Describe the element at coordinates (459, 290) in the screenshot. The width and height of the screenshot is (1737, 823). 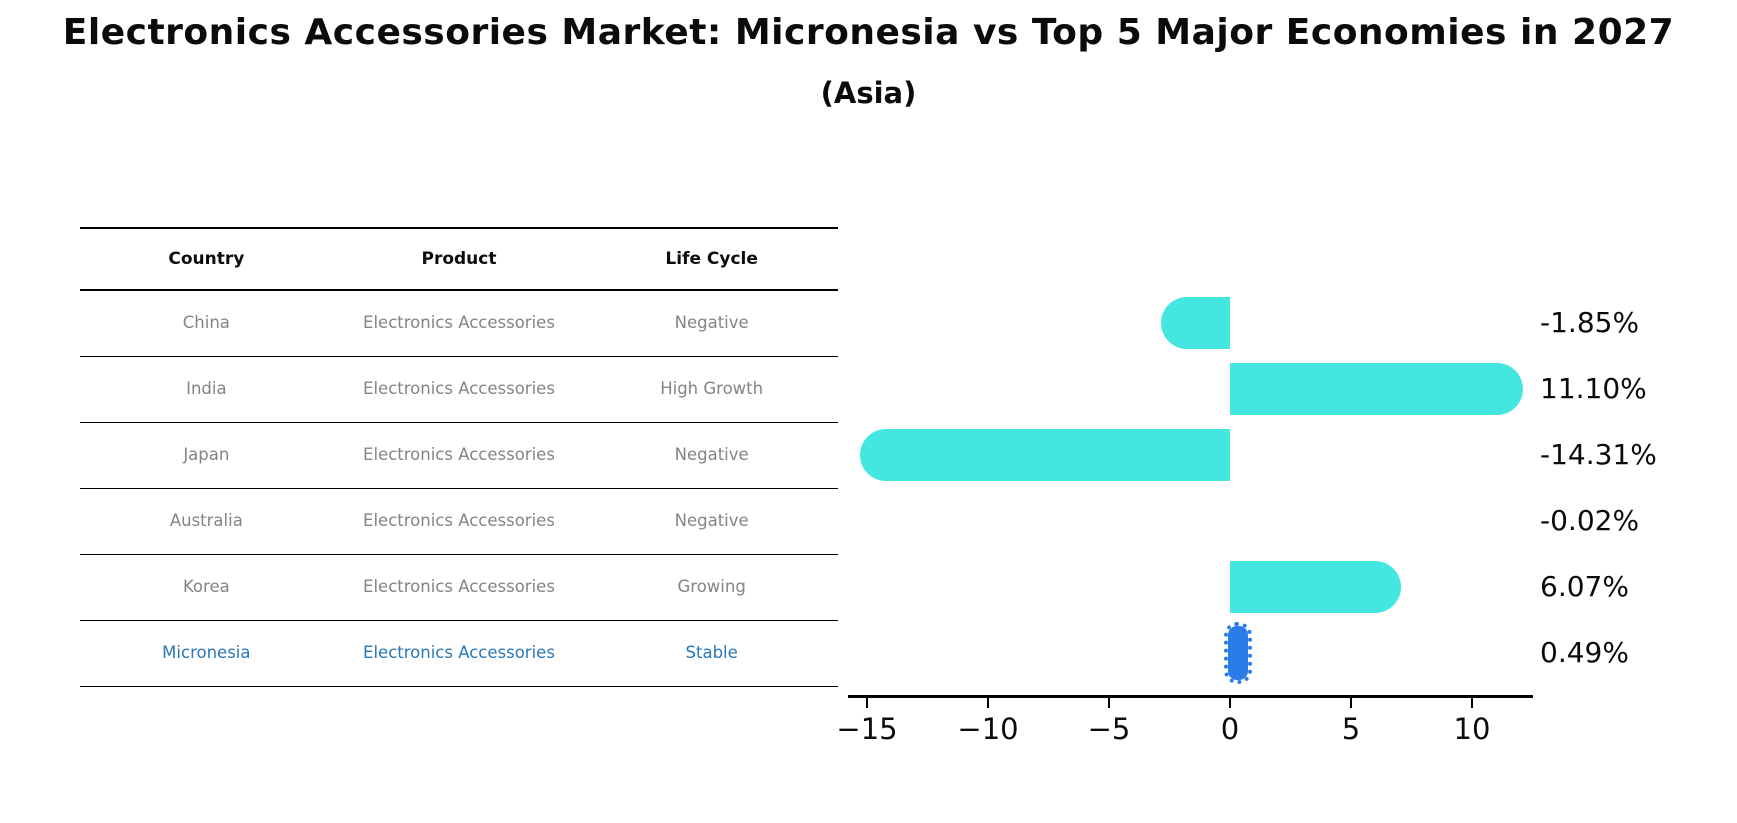
I see `table-header-rule` at that location.